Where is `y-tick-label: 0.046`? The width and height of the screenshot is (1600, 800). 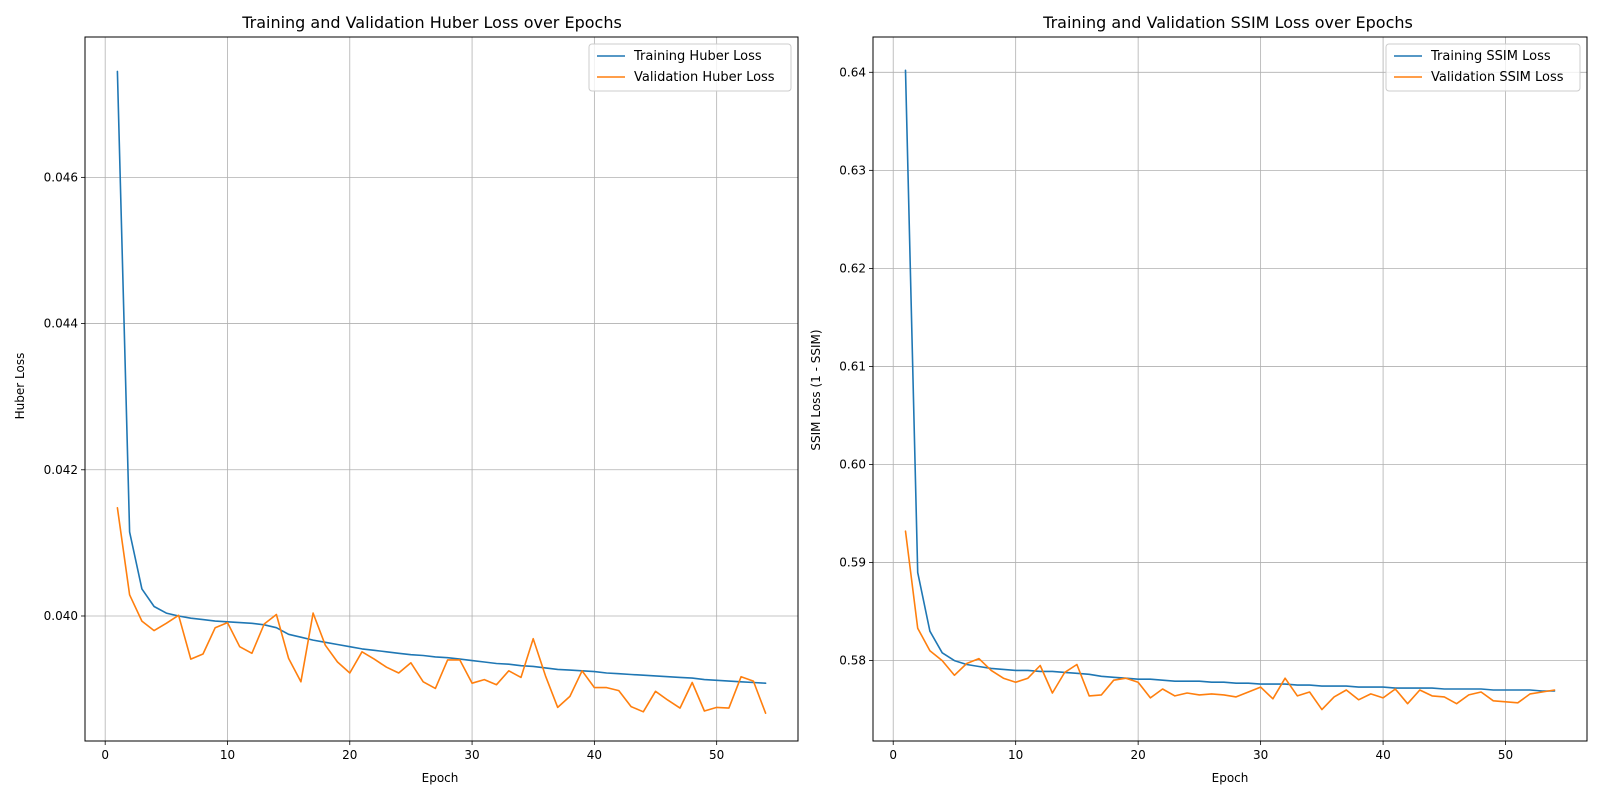 y-tick-label: 0.046 is located at coordinates (61, 177).